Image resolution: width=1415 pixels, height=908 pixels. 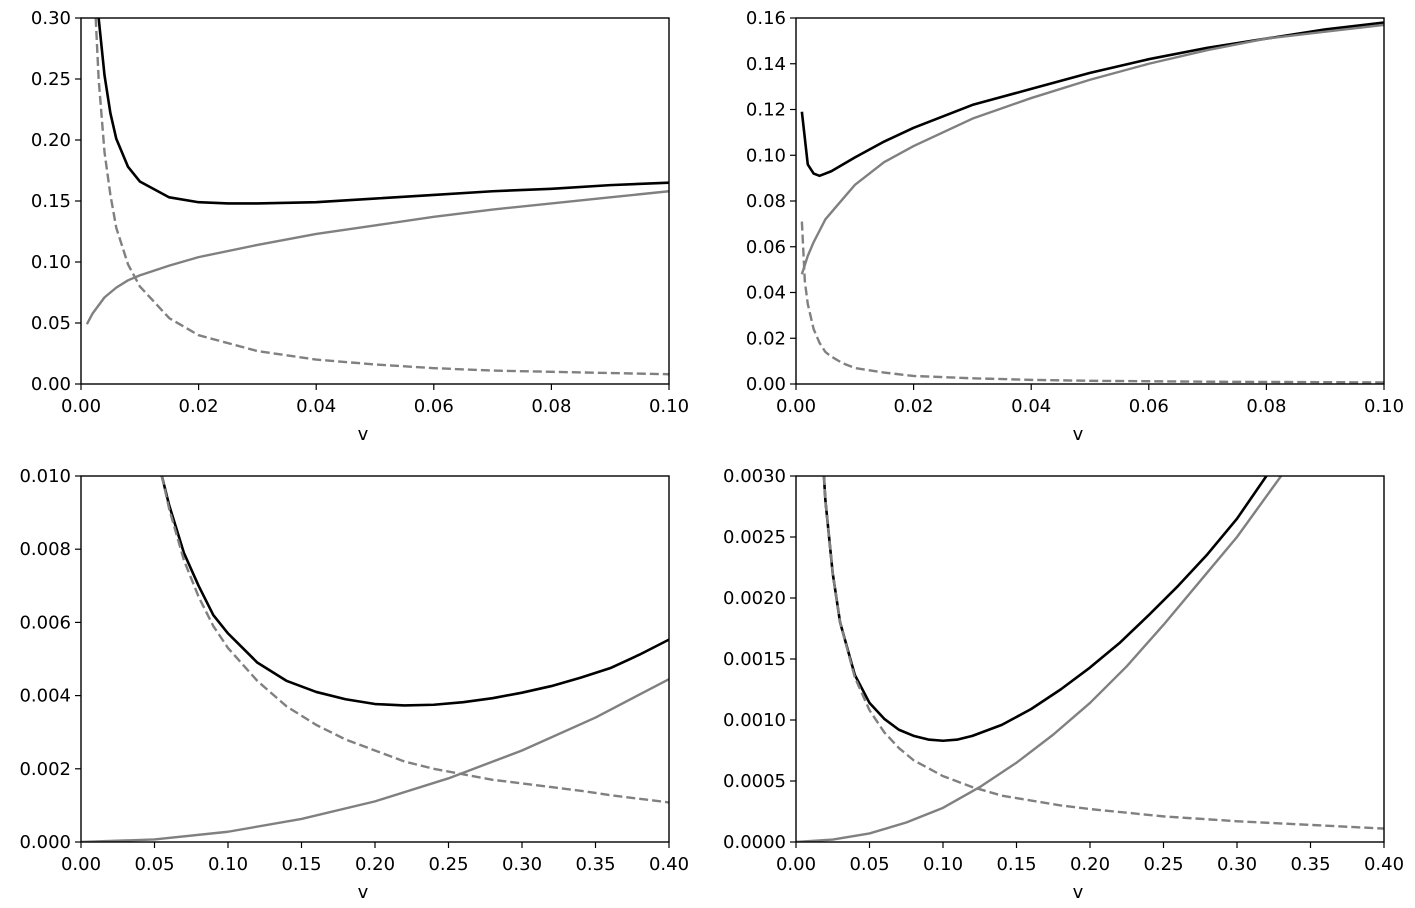 I want to click on y-tick-label: 0.0025, so click(x=754, y=537).